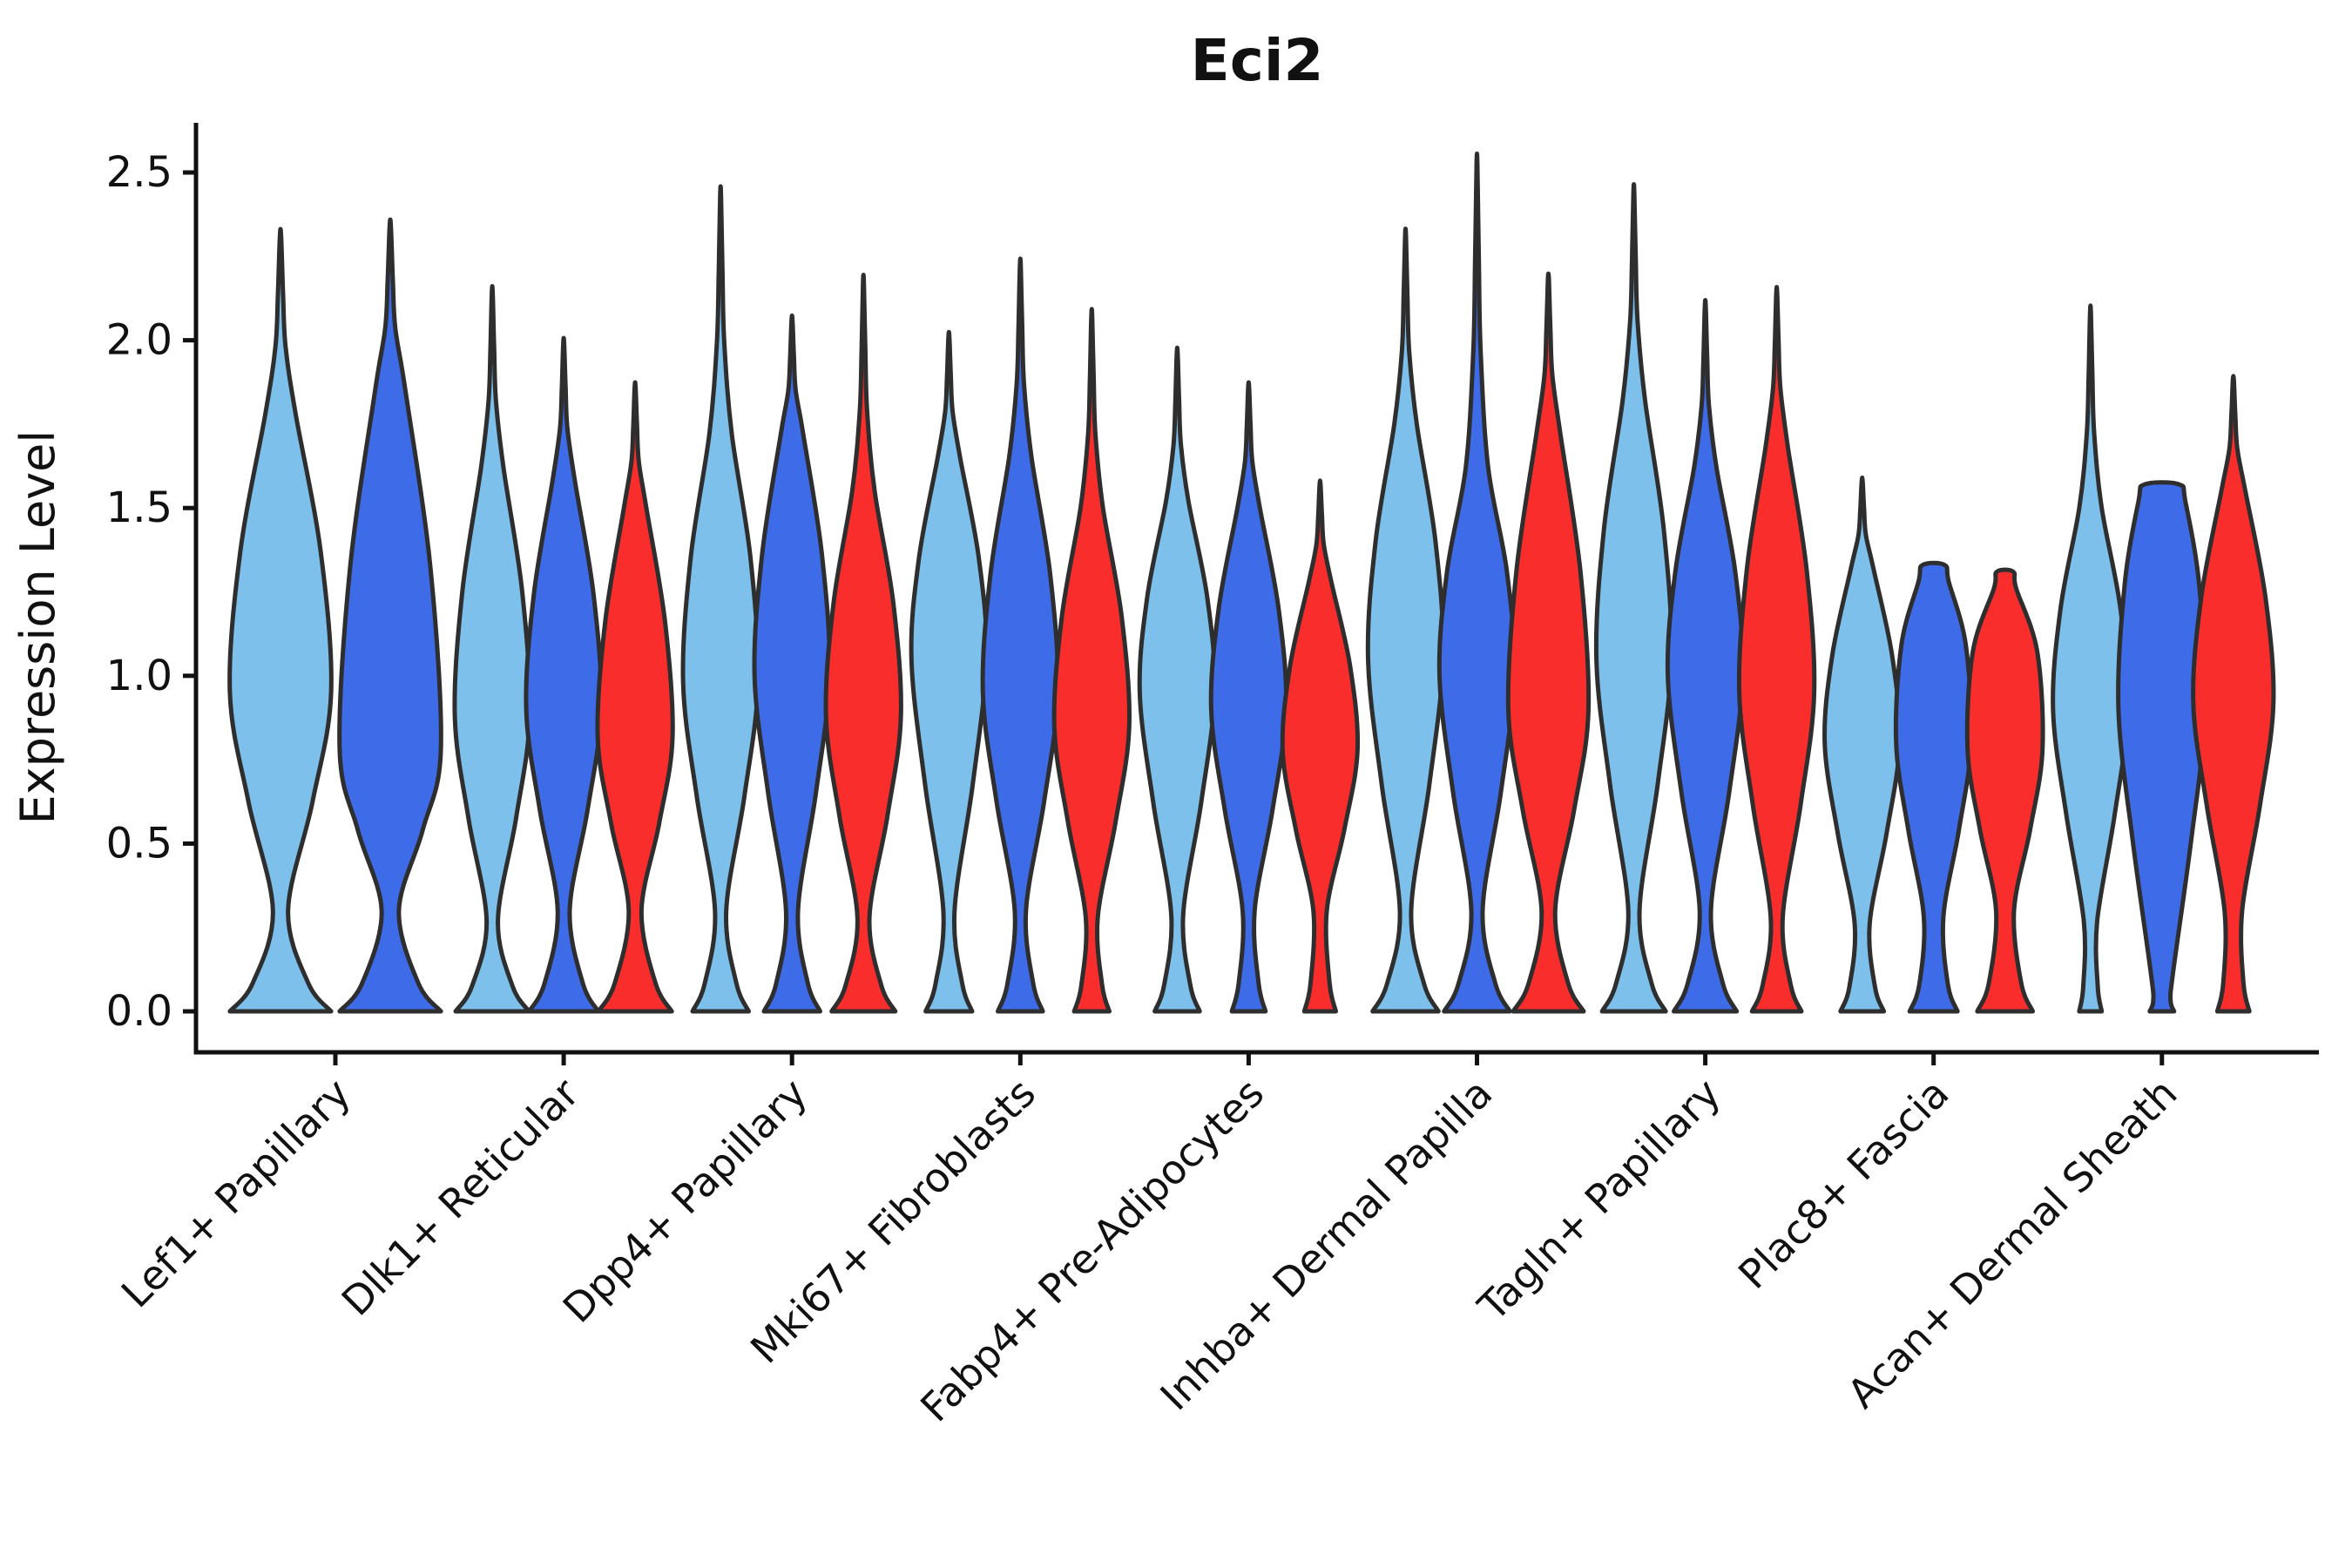  What do you see at coordinates (139, 676) in the screenshot?
I see `y-tick-label: 1.0` at bounding box center [139, 676].